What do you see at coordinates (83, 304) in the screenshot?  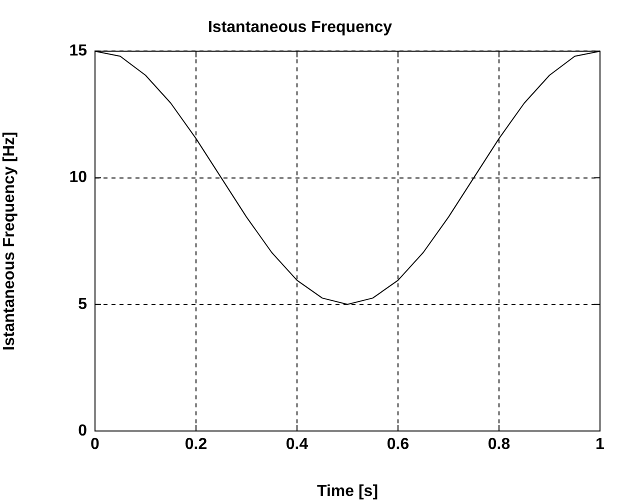 I see `y-tick-label: 5` at bounding box center [83, 304].